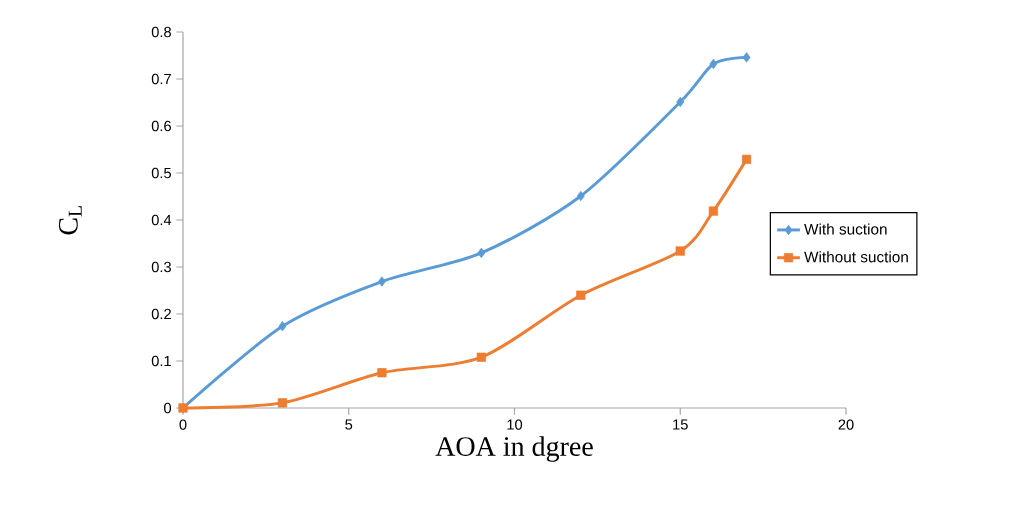 Image resolution: width=1027 pixels, height=507 pixels. Describe the element at coordinates (680, 424) in the screenshot. I see `x-tick-label: 15` at that location.